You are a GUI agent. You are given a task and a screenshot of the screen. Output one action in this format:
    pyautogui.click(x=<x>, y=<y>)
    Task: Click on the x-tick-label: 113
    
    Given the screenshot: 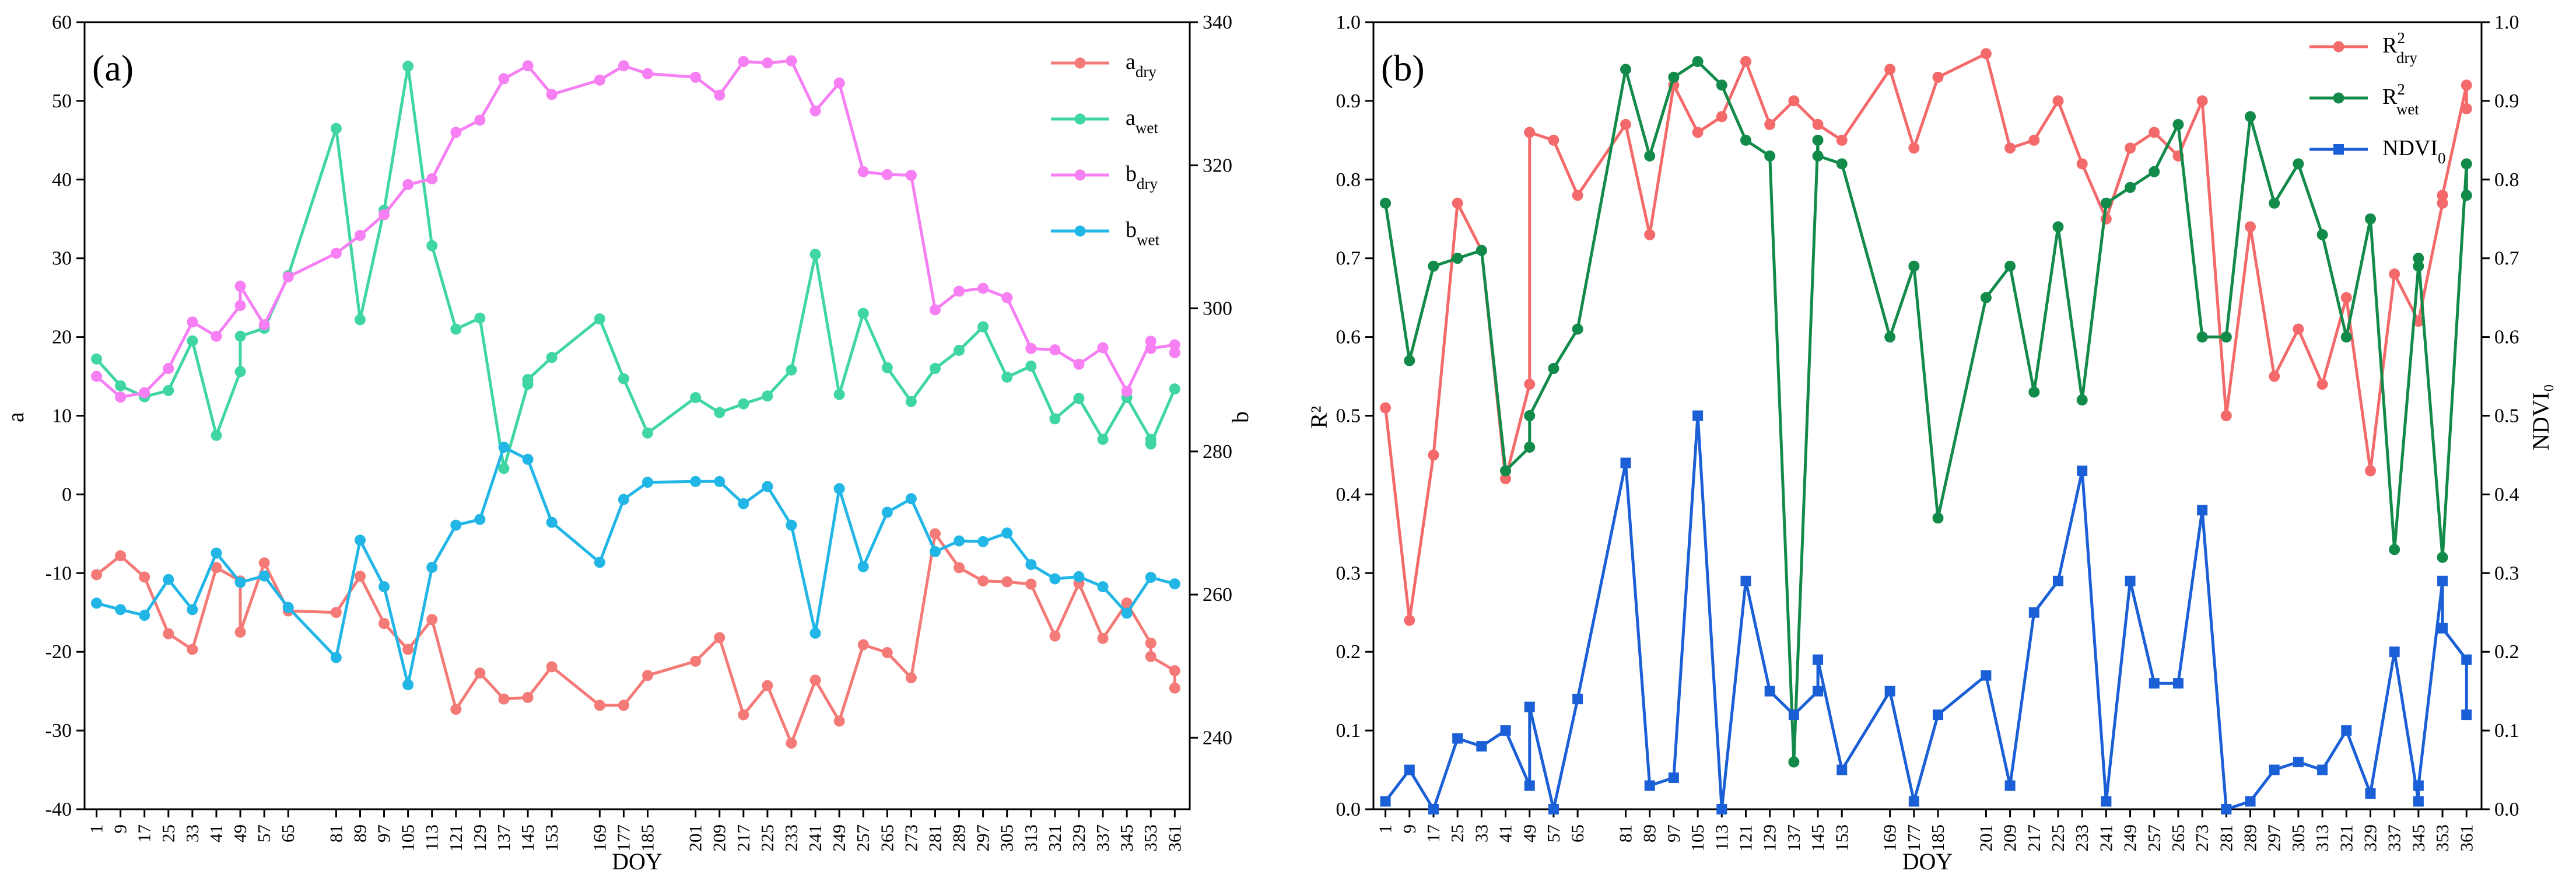 What is the action you would take?
    pyautogui.click(x=432, y=837)
    